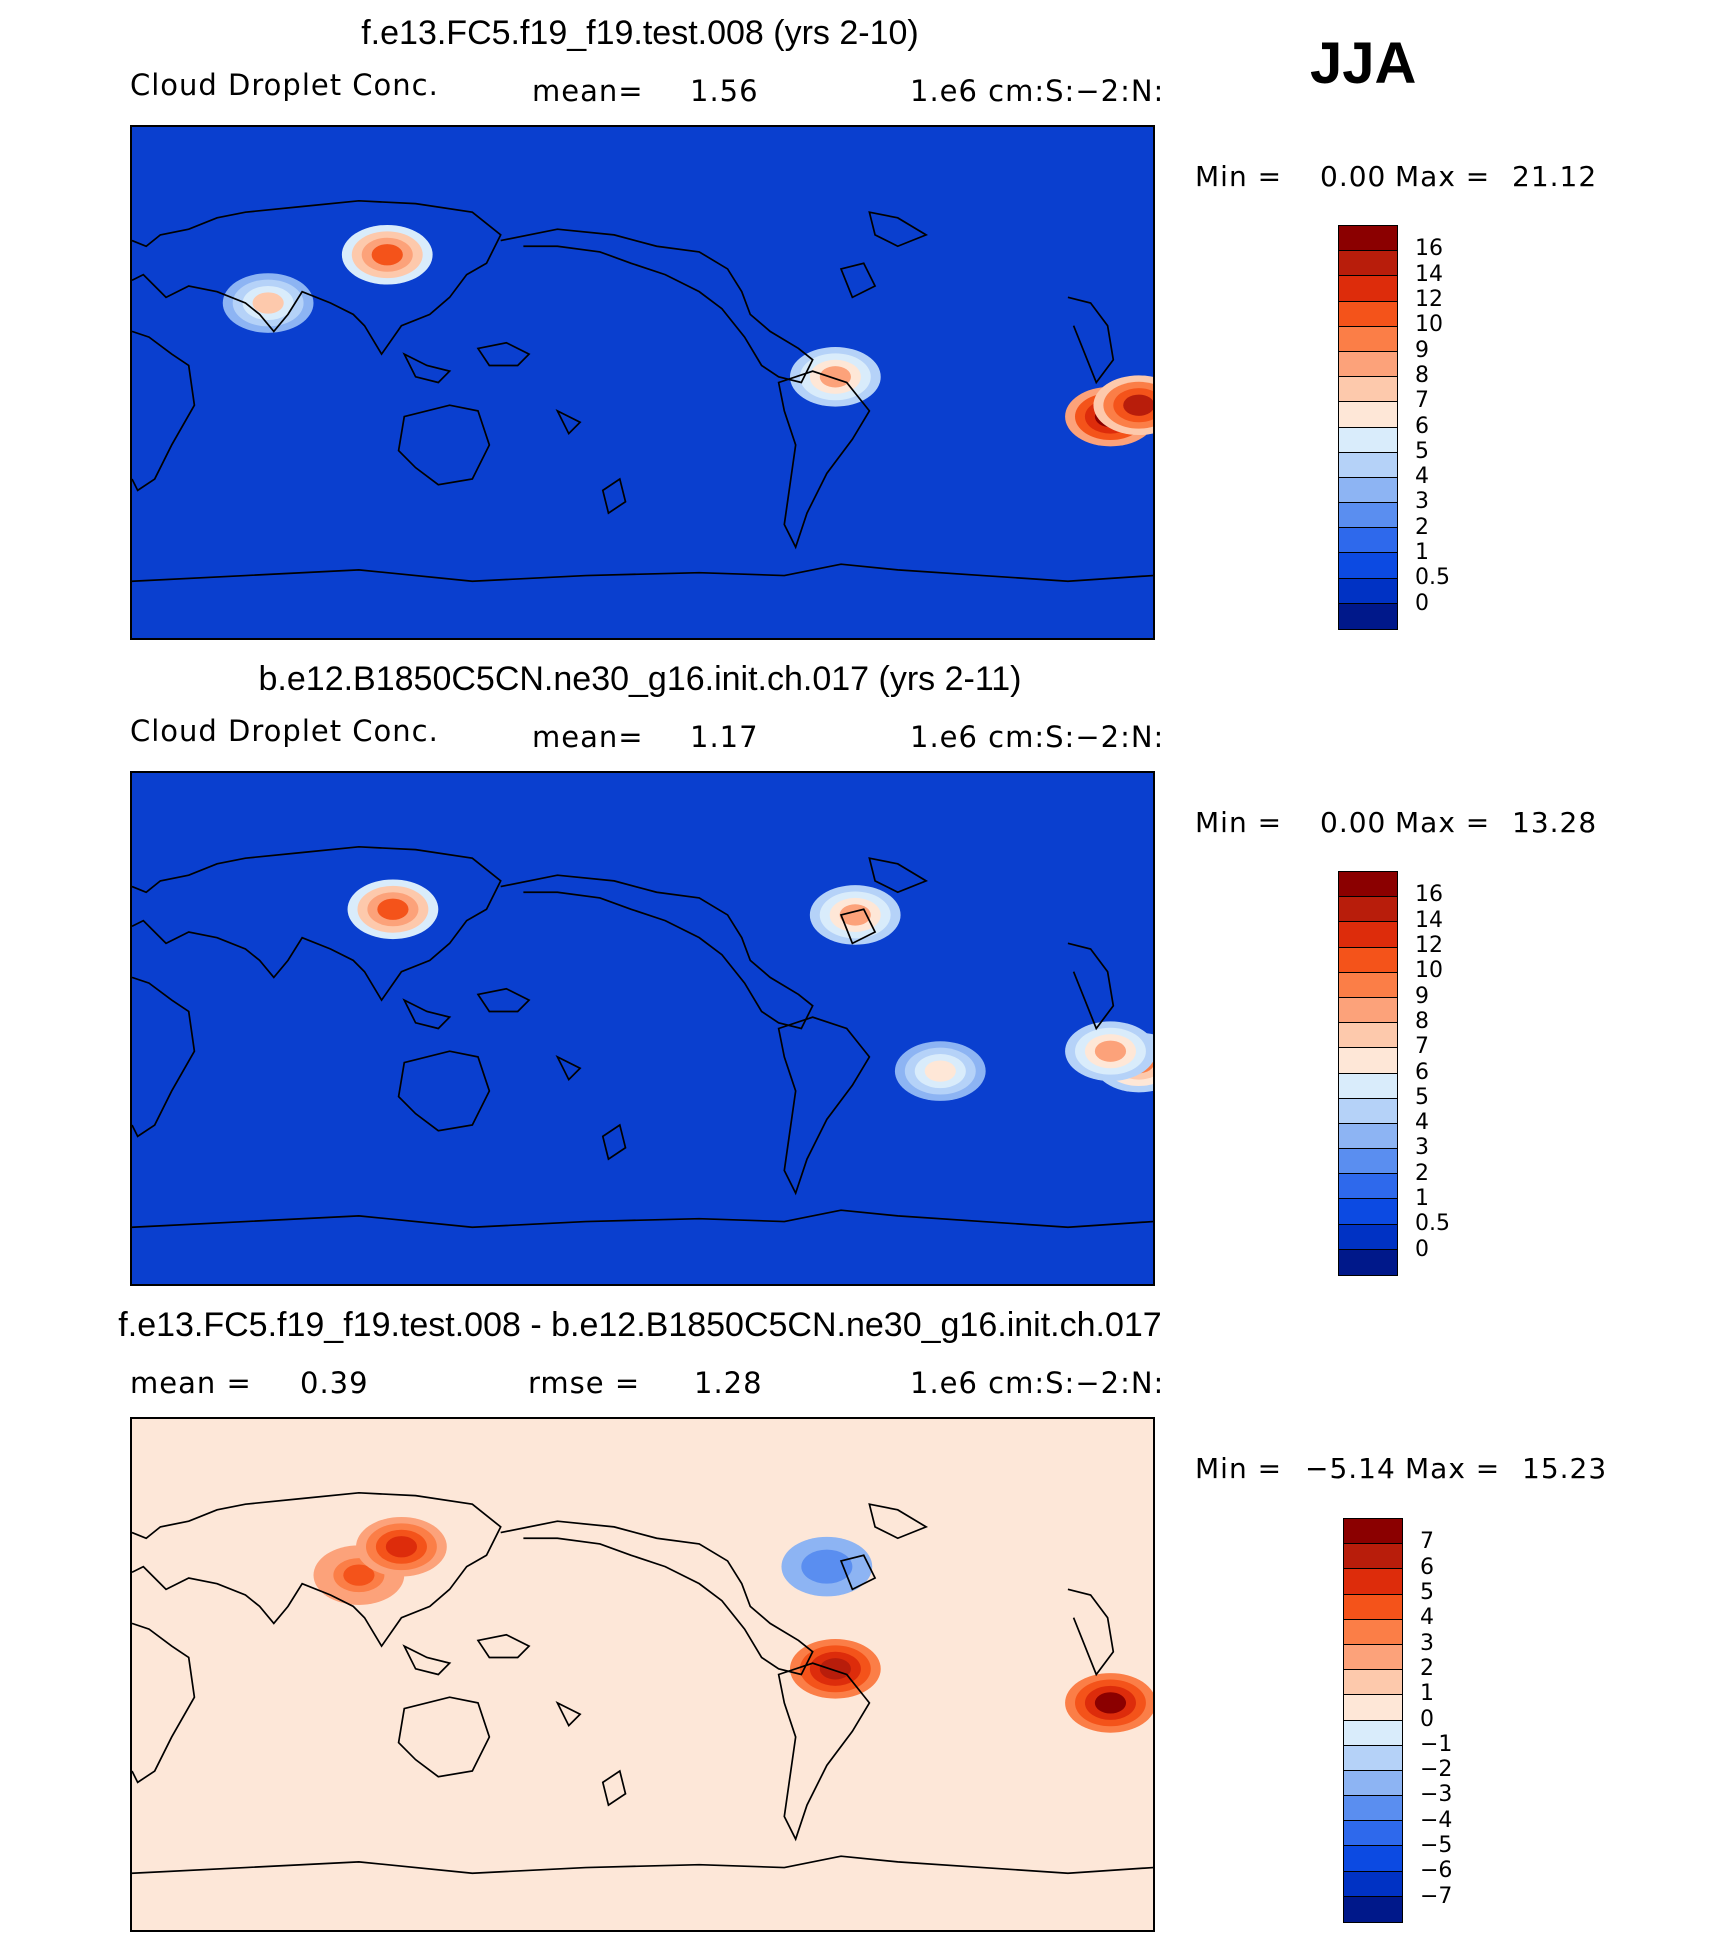 The width and height of the screenshot is (1710, 1936). What do you see at coordinates (1436, 1846) in the screenshot?
I see `colorbar-tick-label: −5` at bounding box center [1436, 1846].